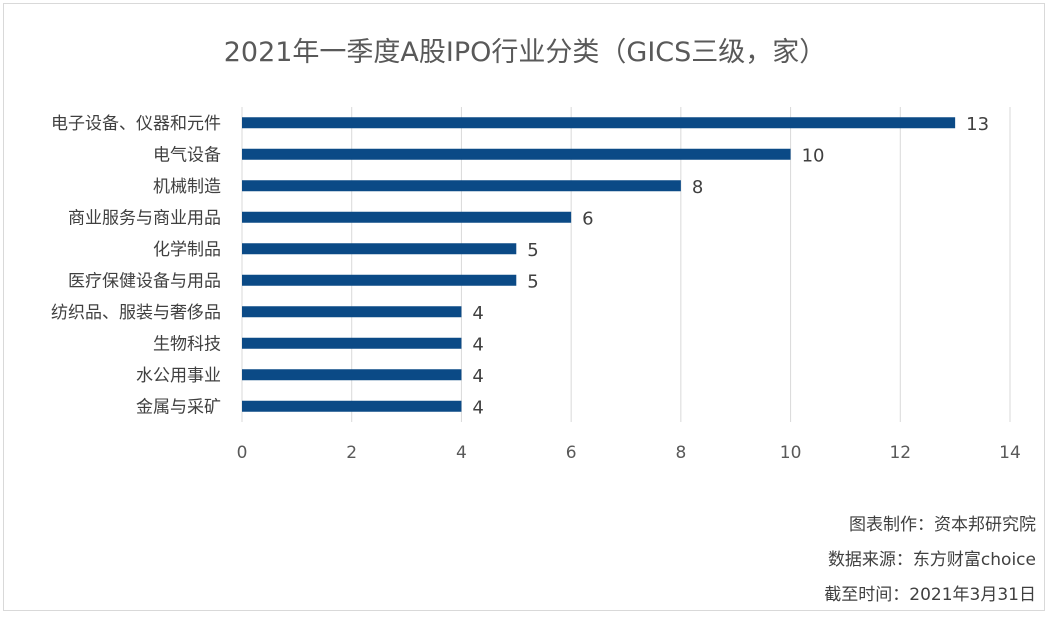 This screenshot has height=617, width=1050. Describe the element at coordinates (525, 52) in the screenshot. I see `chart-title: 2021年一季度A股IPO行业分类（GICS三级，家）` at that location.